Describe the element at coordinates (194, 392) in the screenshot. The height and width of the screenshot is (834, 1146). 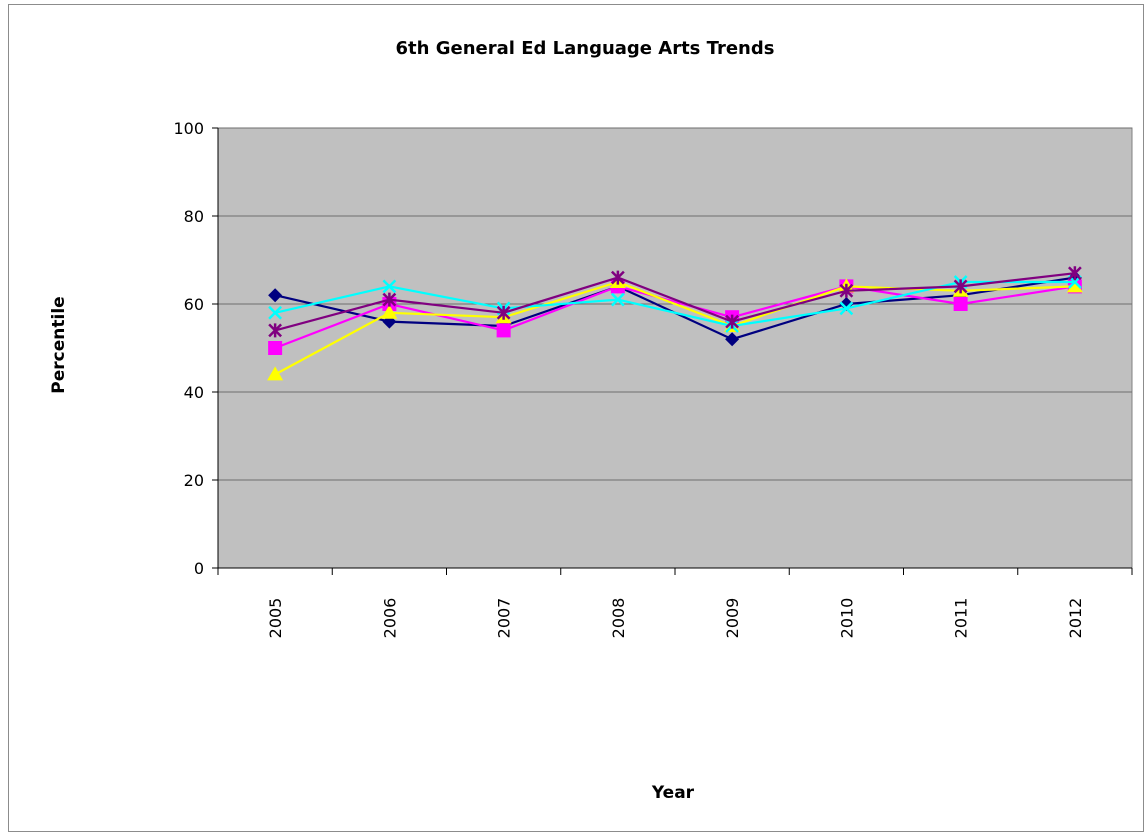
I see `y-tick-label: 40` at that location.